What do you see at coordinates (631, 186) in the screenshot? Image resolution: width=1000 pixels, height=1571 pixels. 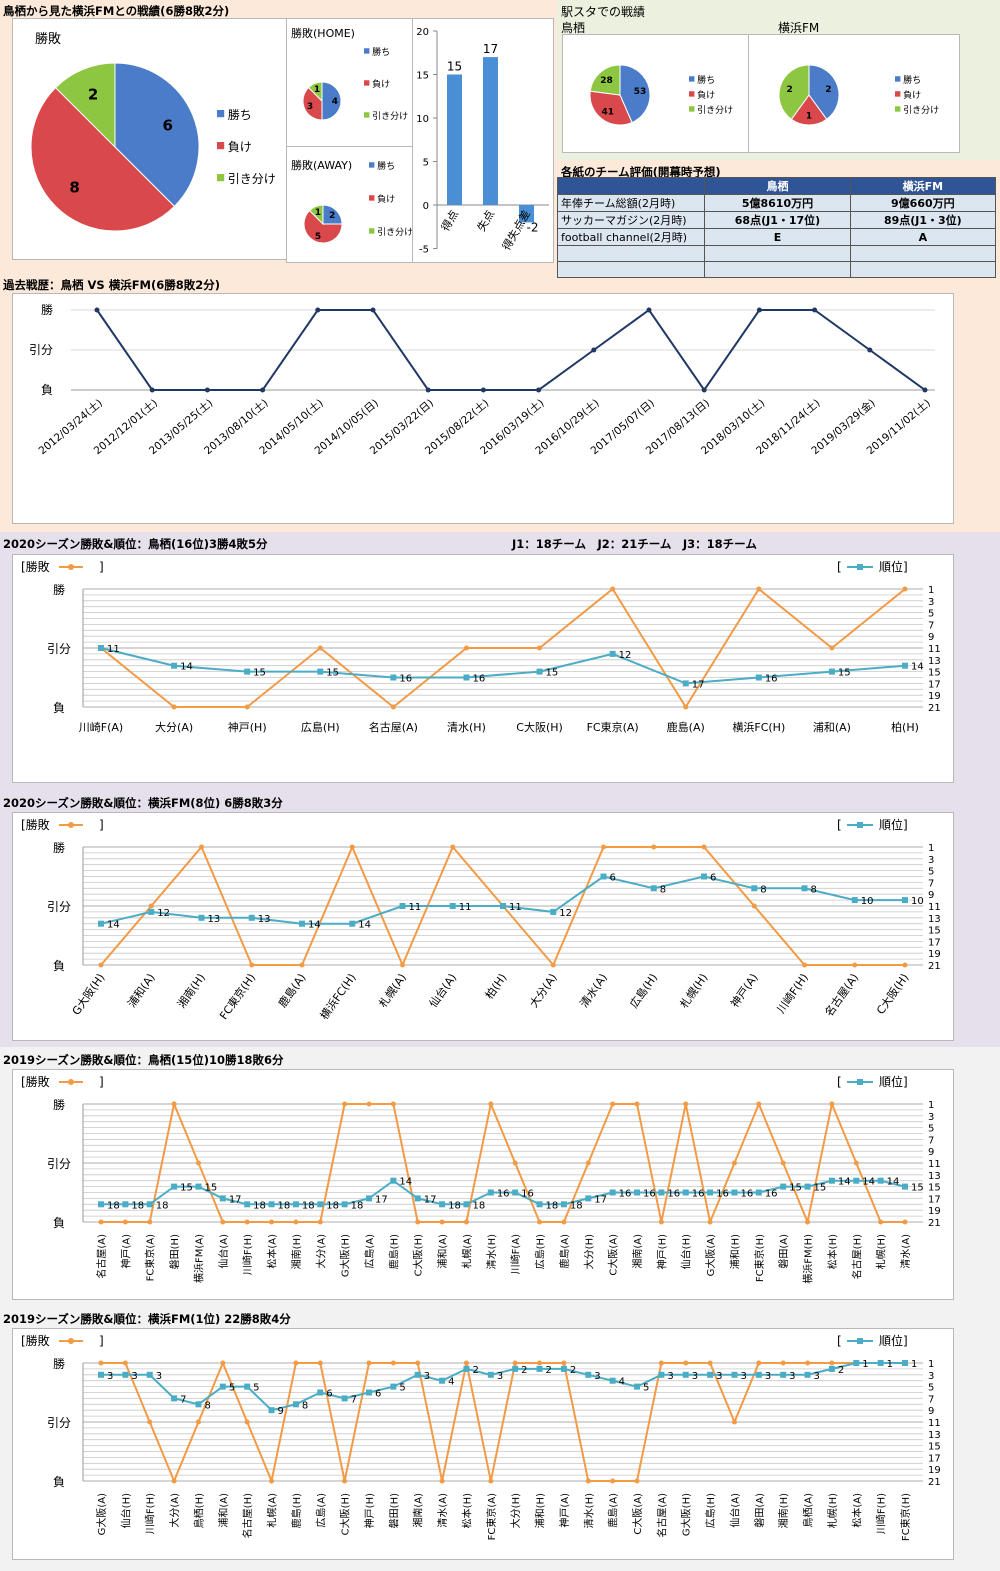 I see `evaluation-header` at bounding box center [631, 186].